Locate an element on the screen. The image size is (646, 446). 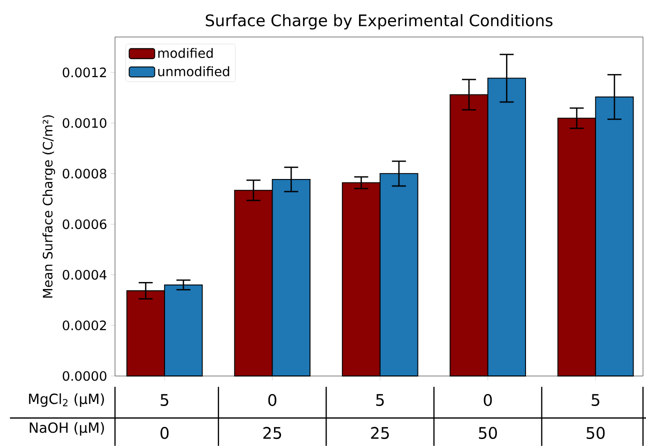
text: NaOH (µM) is located at coordinates (67, 429).